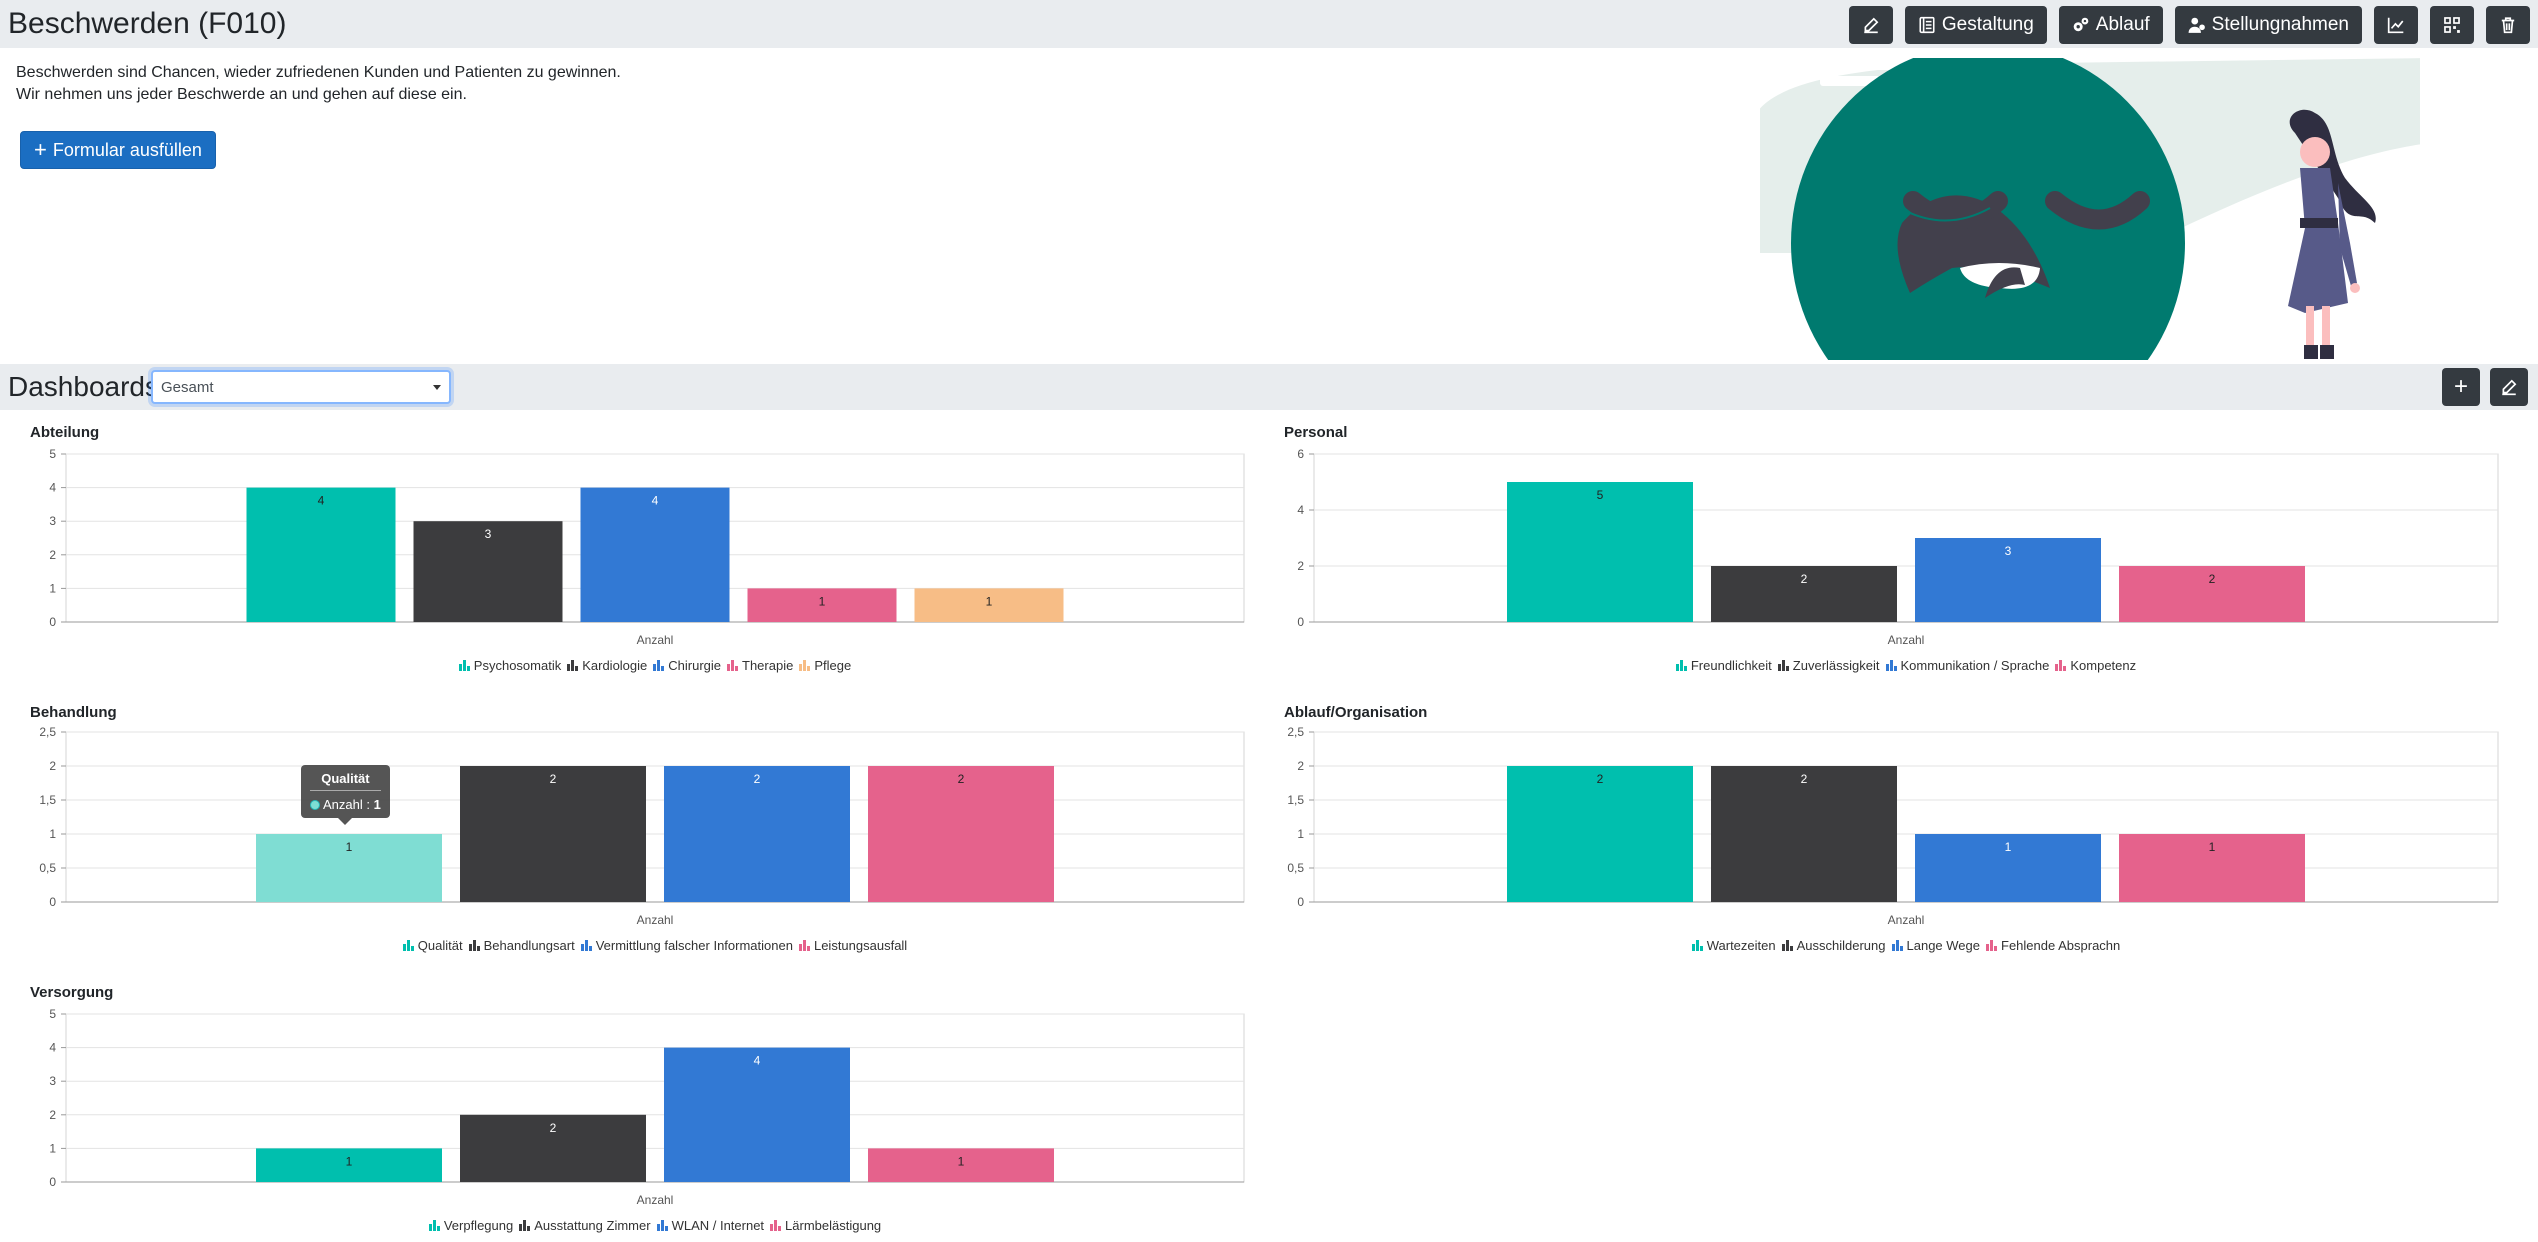  I want to click on statistics-button, so click(2396, 25).